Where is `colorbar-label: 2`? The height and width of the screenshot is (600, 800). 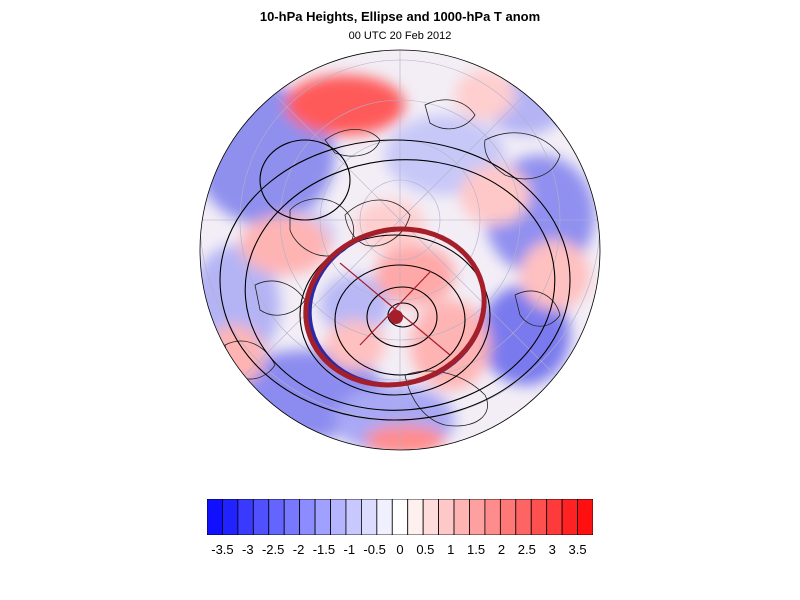 colorbar-label: 2 is located at coordinates (501, 549).